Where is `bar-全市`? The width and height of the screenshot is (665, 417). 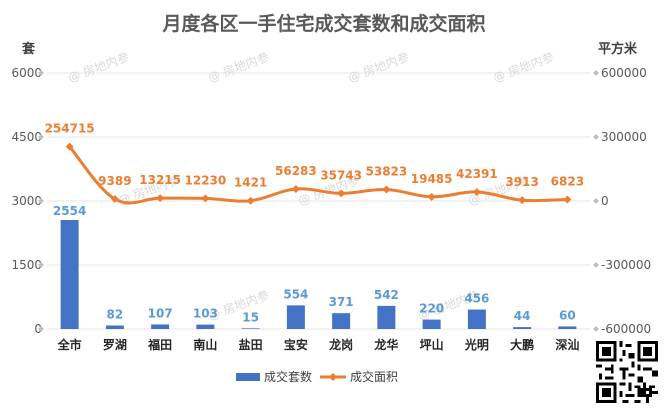 bar-全市 is located at coordinates (69, 274).